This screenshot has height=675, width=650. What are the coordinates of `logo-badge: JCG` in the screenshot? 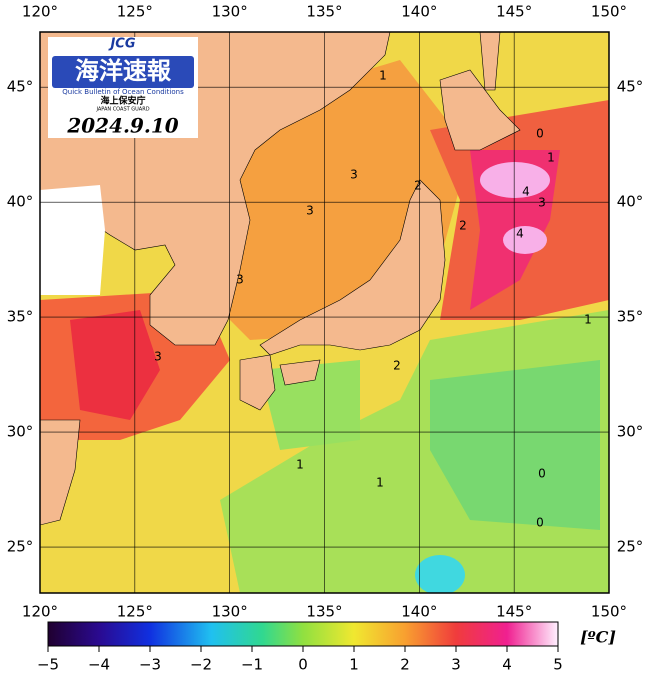 It's located at (121, 44).